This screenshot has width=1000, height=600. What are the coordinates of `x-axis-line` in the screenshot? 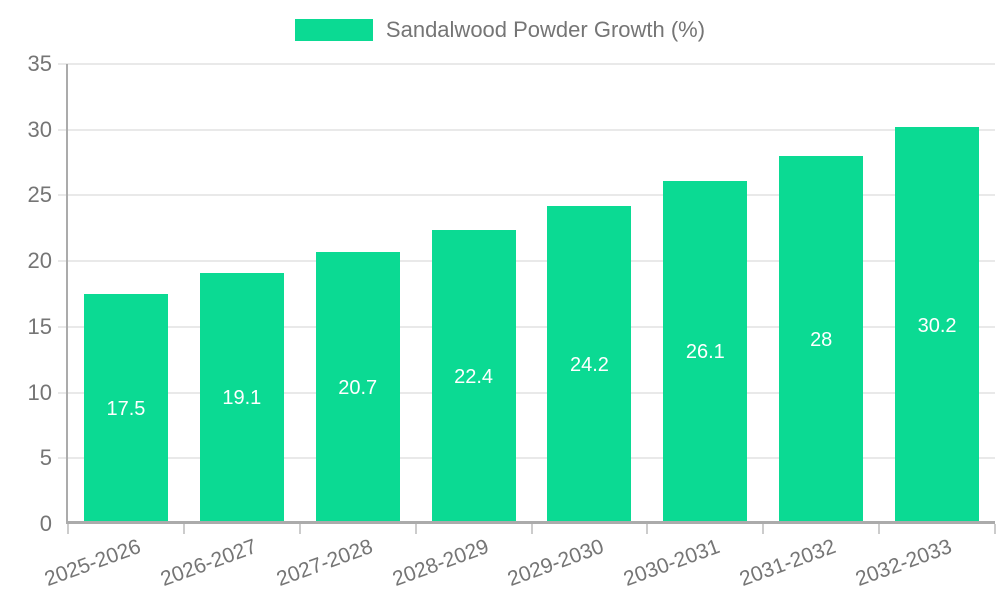 It's located at (530, 522).